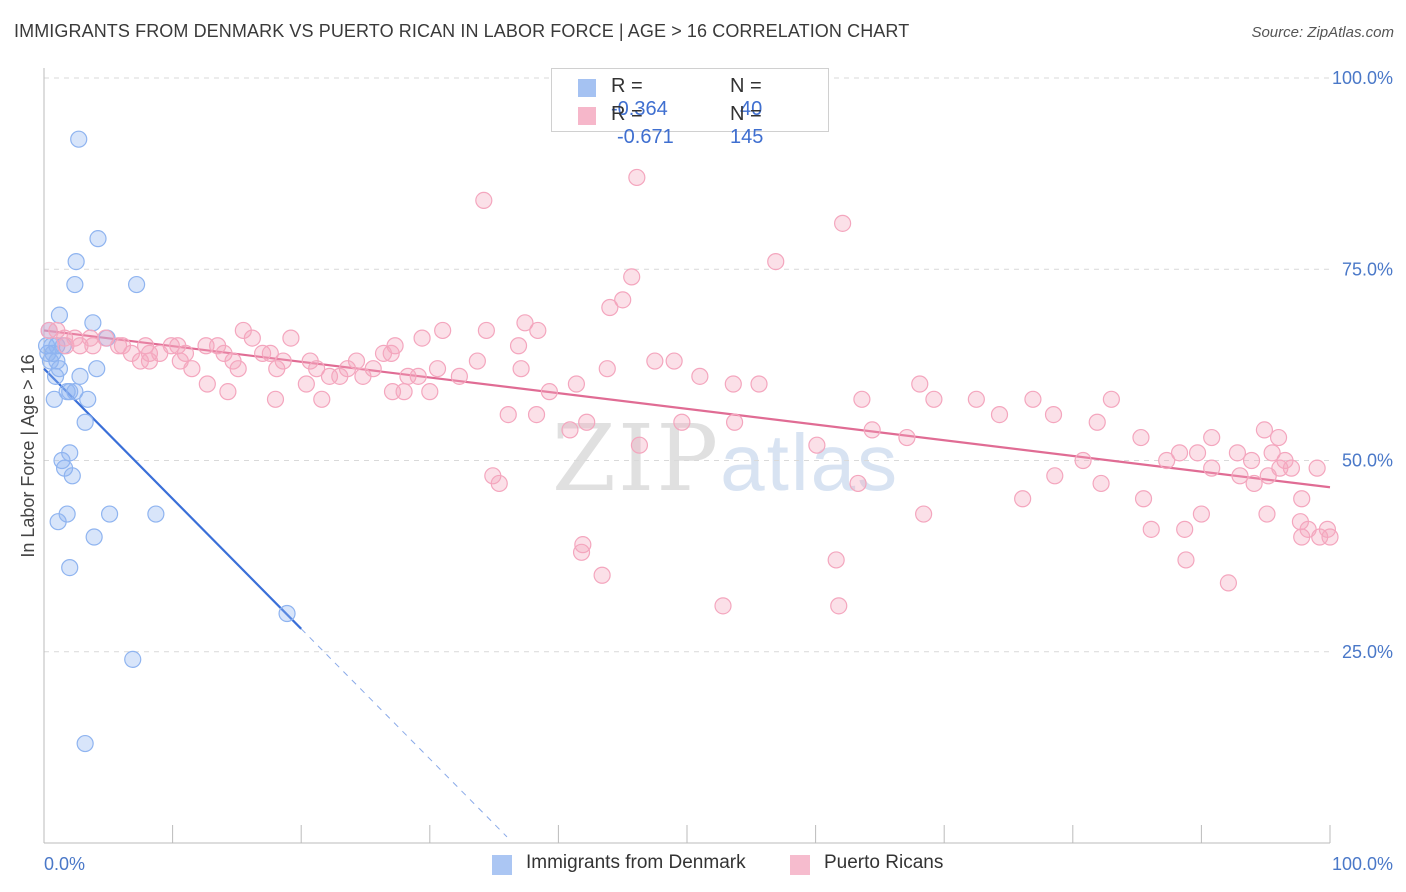 The width and height of the screenshot is (1406, 892). I want to click on y-tick-label: 50.0%, so click(1367, 461).